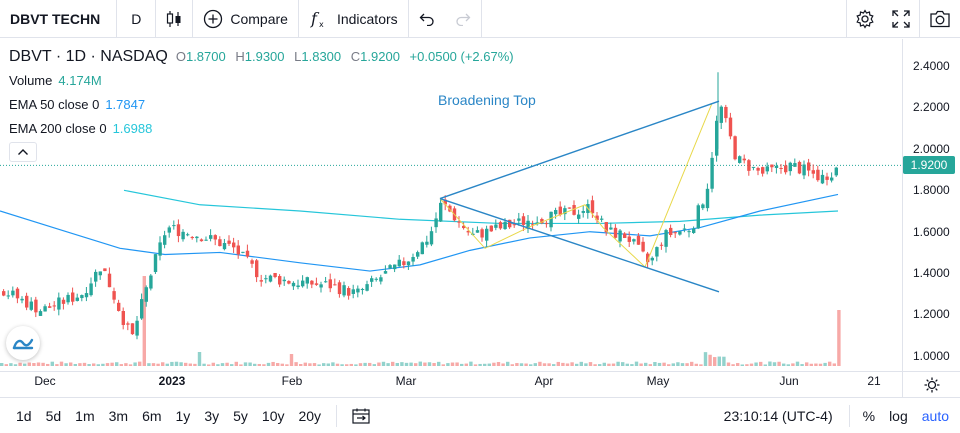 The width and height of the screenshot is (960, 433). I want to click on redo-icon, so click(463, 19).